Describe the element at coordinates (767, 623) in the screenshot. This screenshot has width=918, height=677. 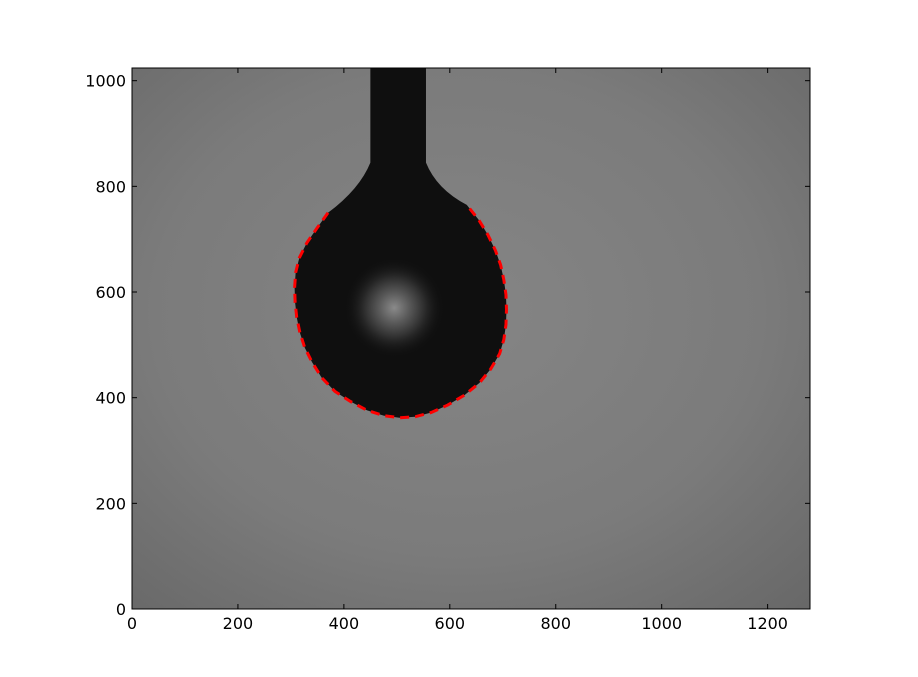
I see `x-tick-label: 1200` at that location.